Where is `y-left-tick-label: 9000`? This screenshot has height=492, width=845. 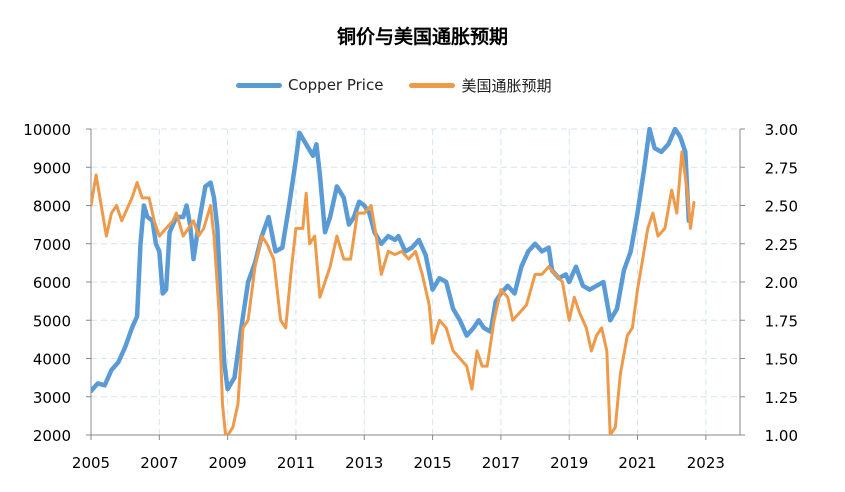 y-left-tick-label: 9000 is located at coordinates (52, 168).